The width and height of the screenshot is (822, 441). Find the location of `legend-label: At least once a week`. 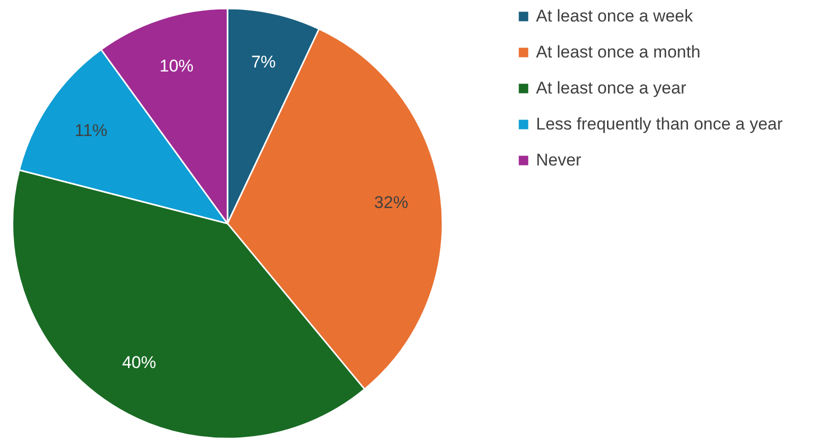

legend-label: At least once a week is located at coordinates (615, 16).